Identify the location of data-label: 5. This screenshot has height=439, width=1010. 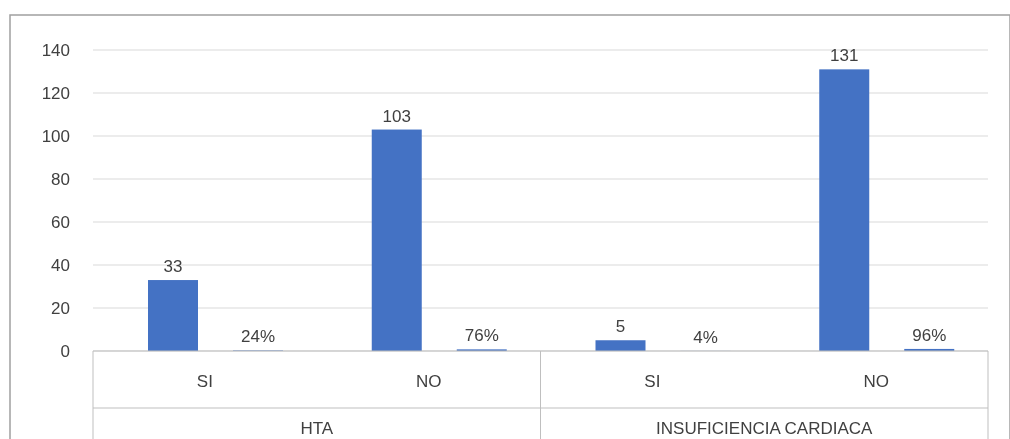
(620, 327).